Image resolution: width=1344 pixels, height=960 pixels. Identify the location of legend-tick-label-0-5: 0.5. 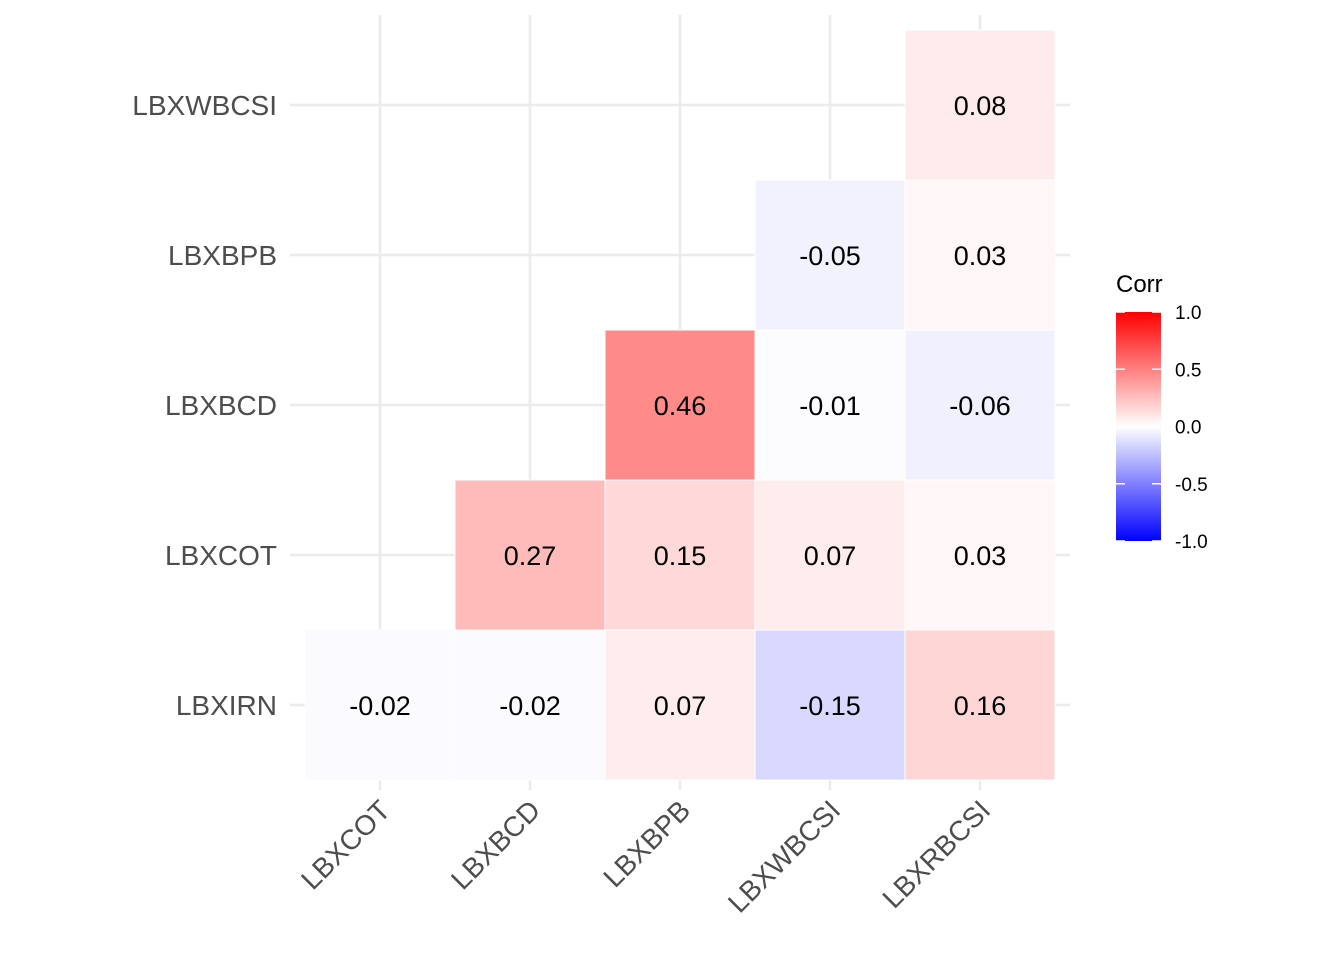
(1188, 370).